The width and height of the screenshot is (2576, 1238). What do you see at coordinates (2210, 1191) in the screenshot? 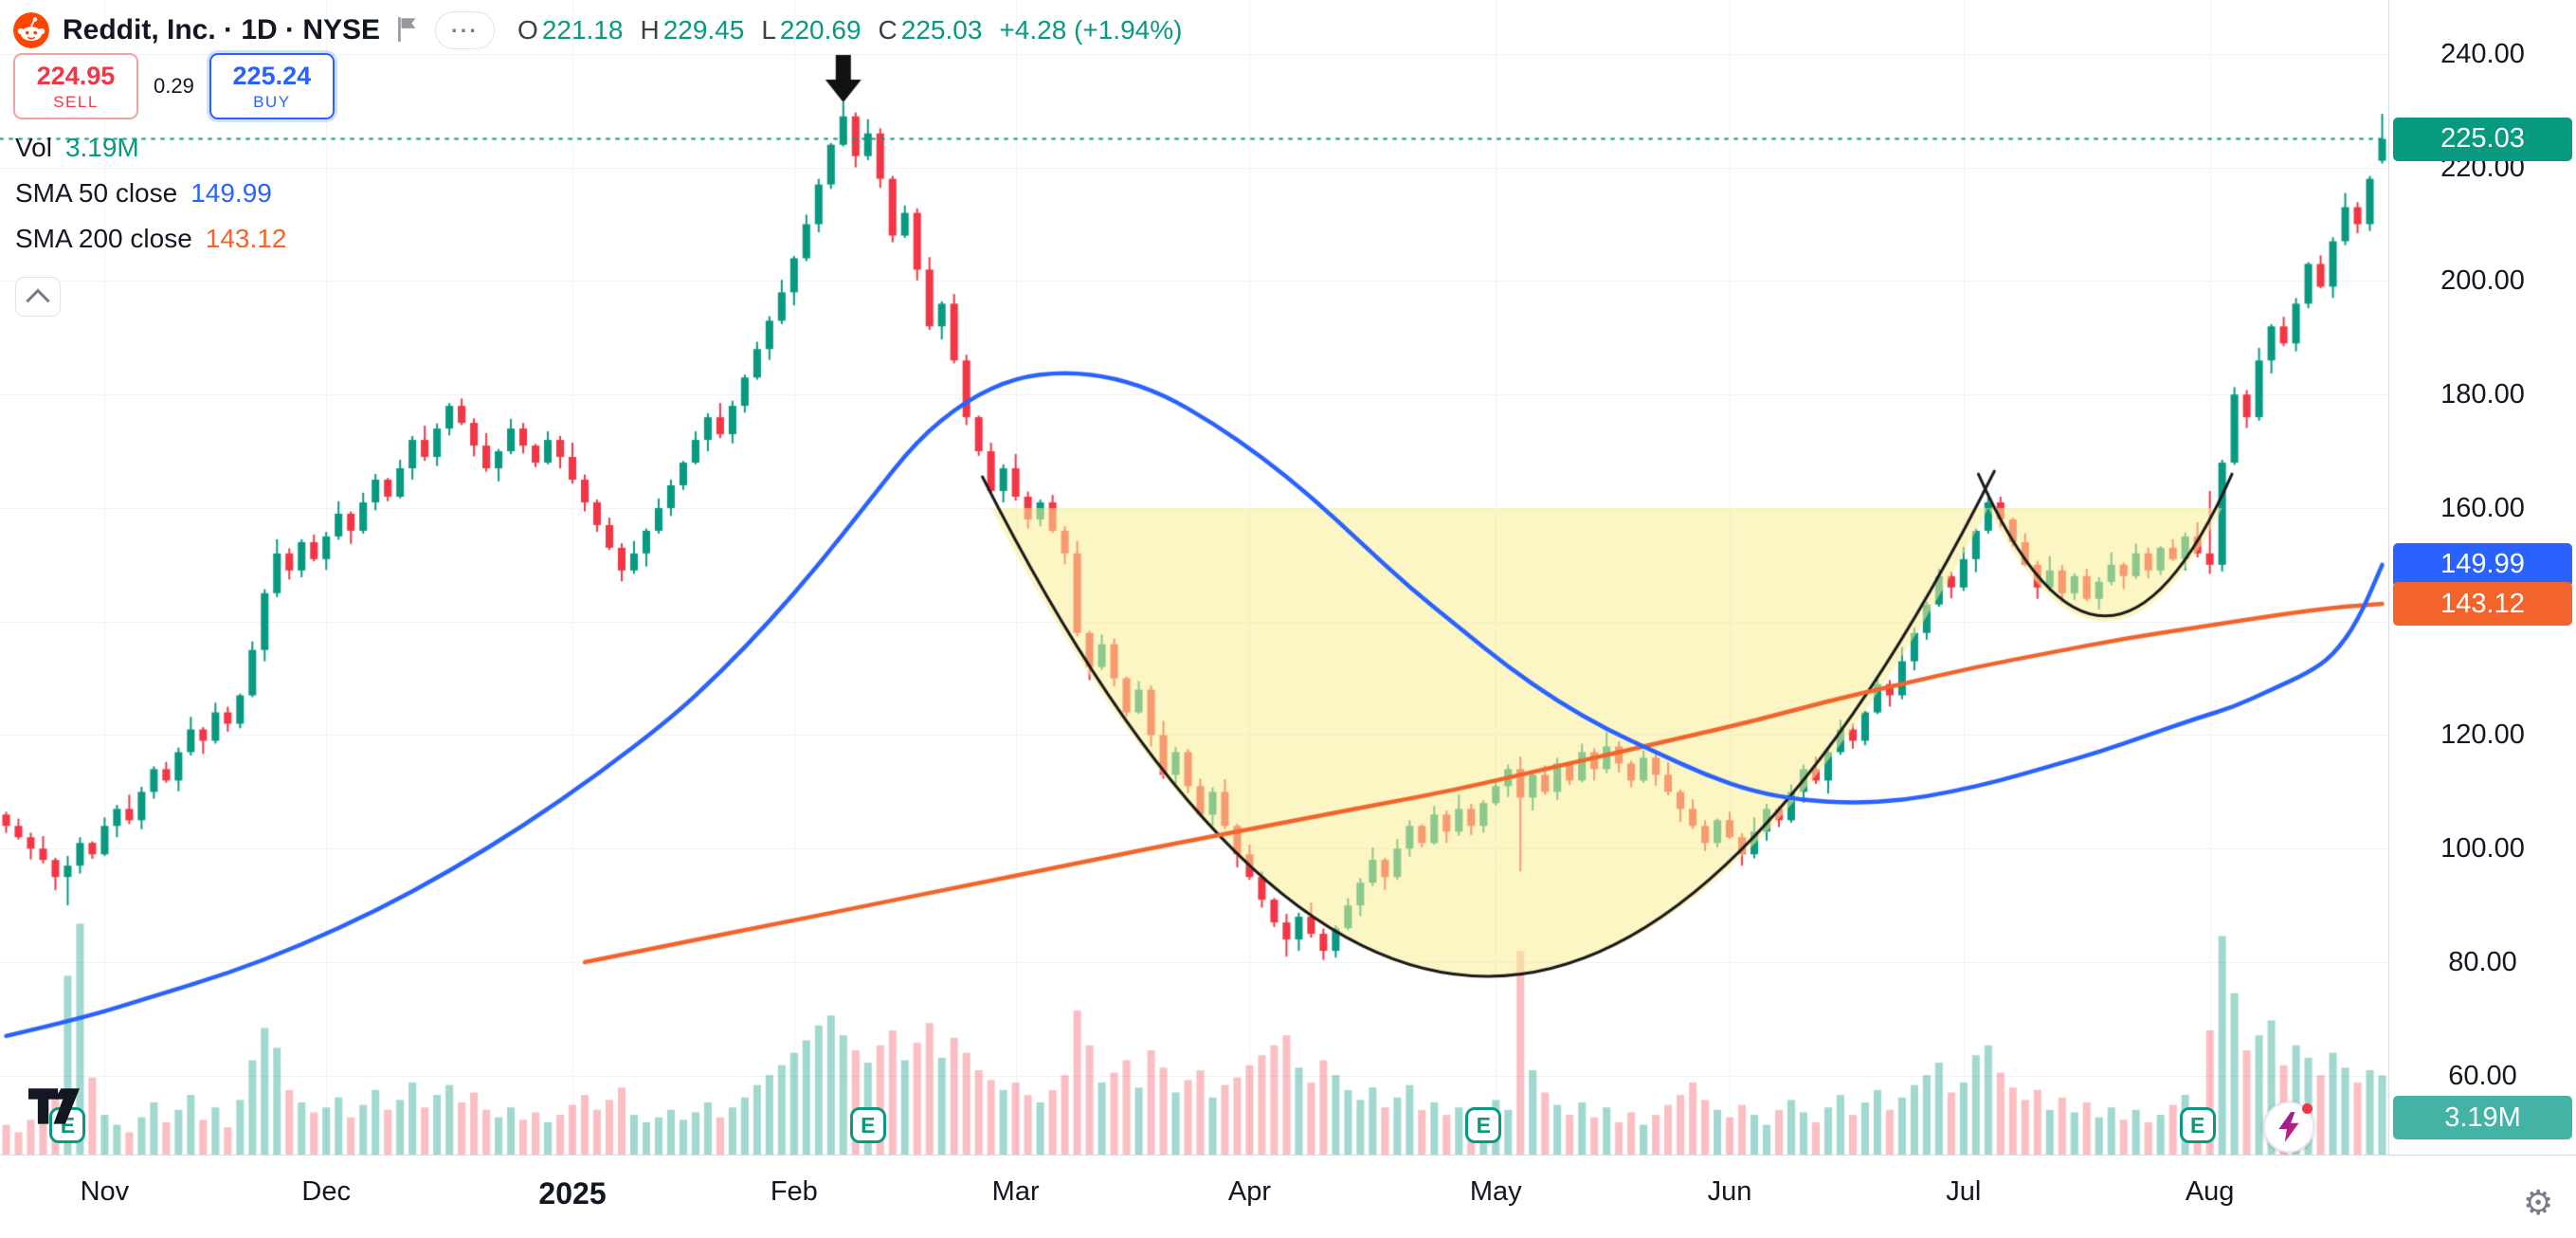
I see `time-axis-label: Aug` at bounding box center [2210, 1191].